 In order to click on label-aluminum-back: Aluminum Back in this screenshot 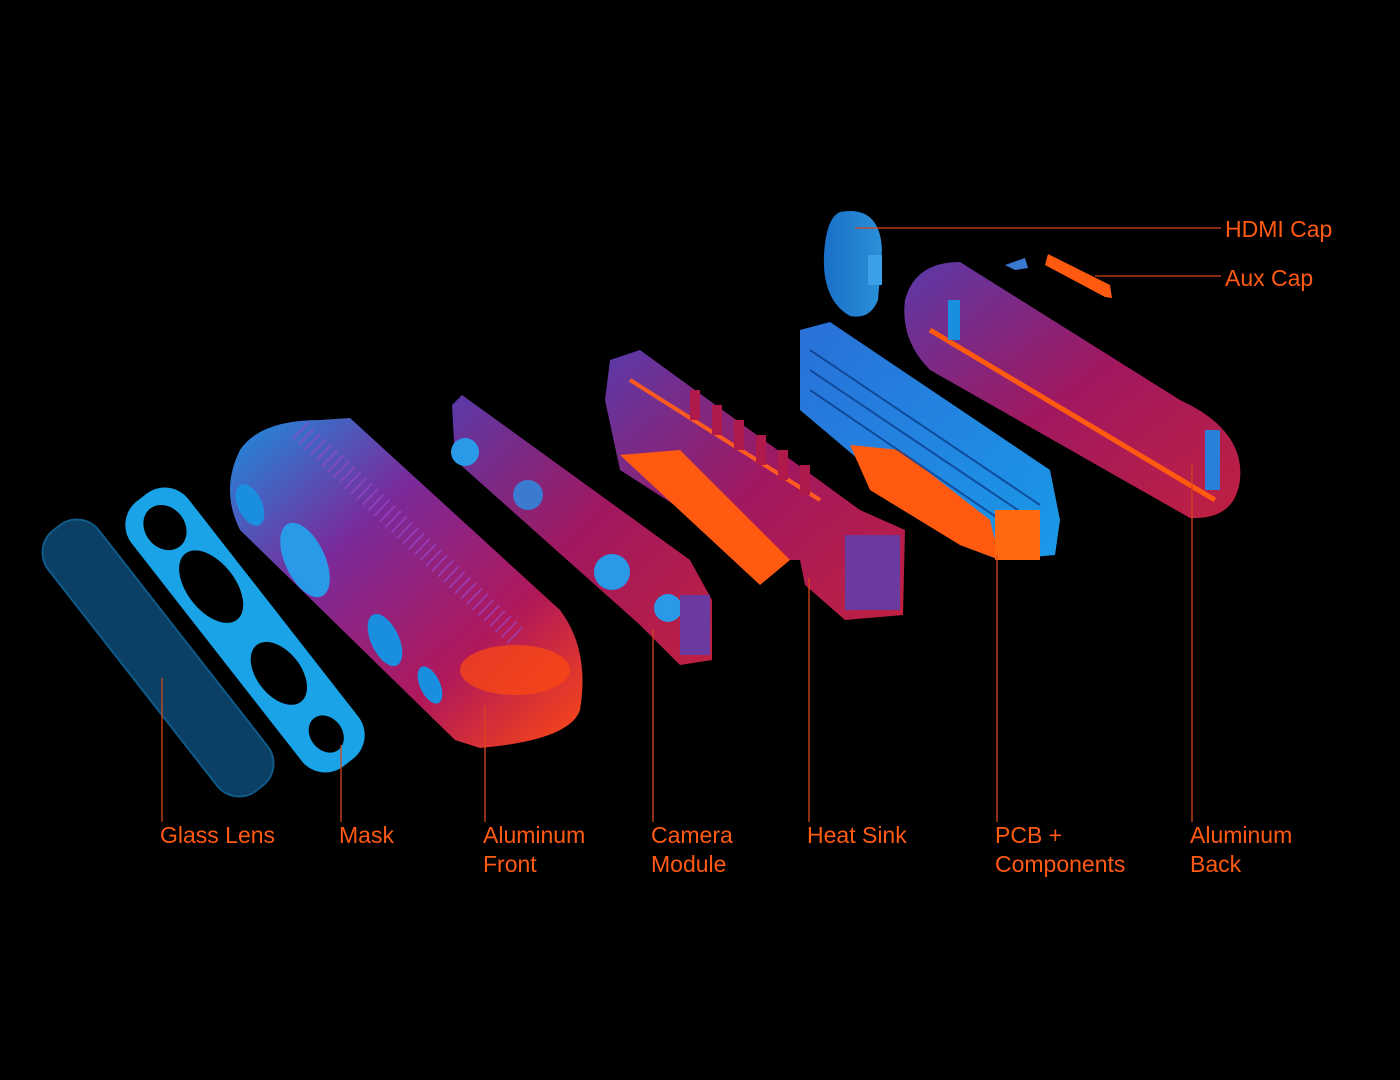, I will do `click(1241, 850)`.